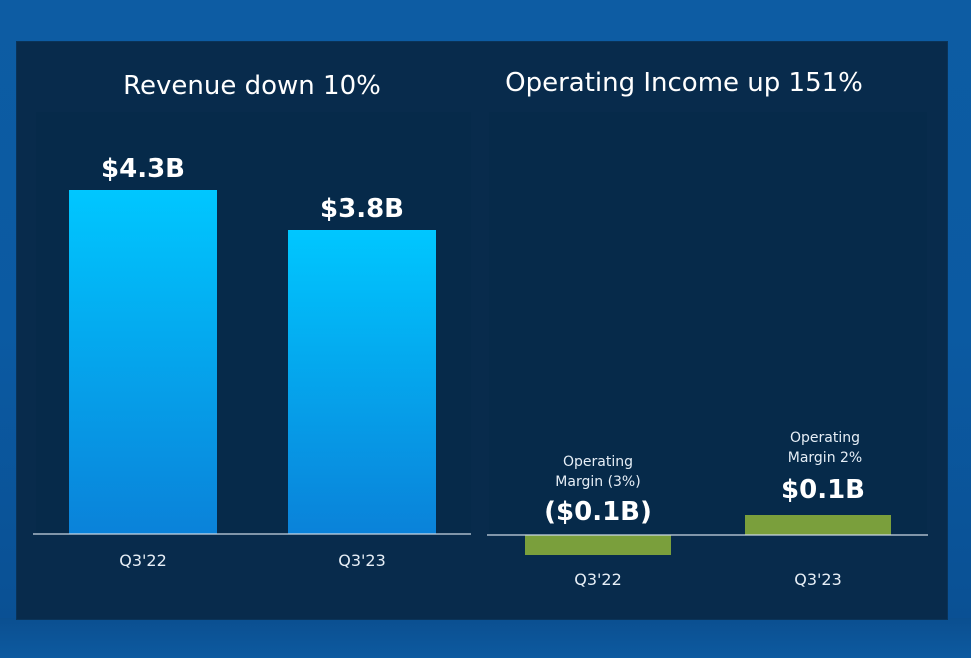 The image size is (971, 658). I want to click on income-value-label-0: ($0.1B), so click(598, 512).